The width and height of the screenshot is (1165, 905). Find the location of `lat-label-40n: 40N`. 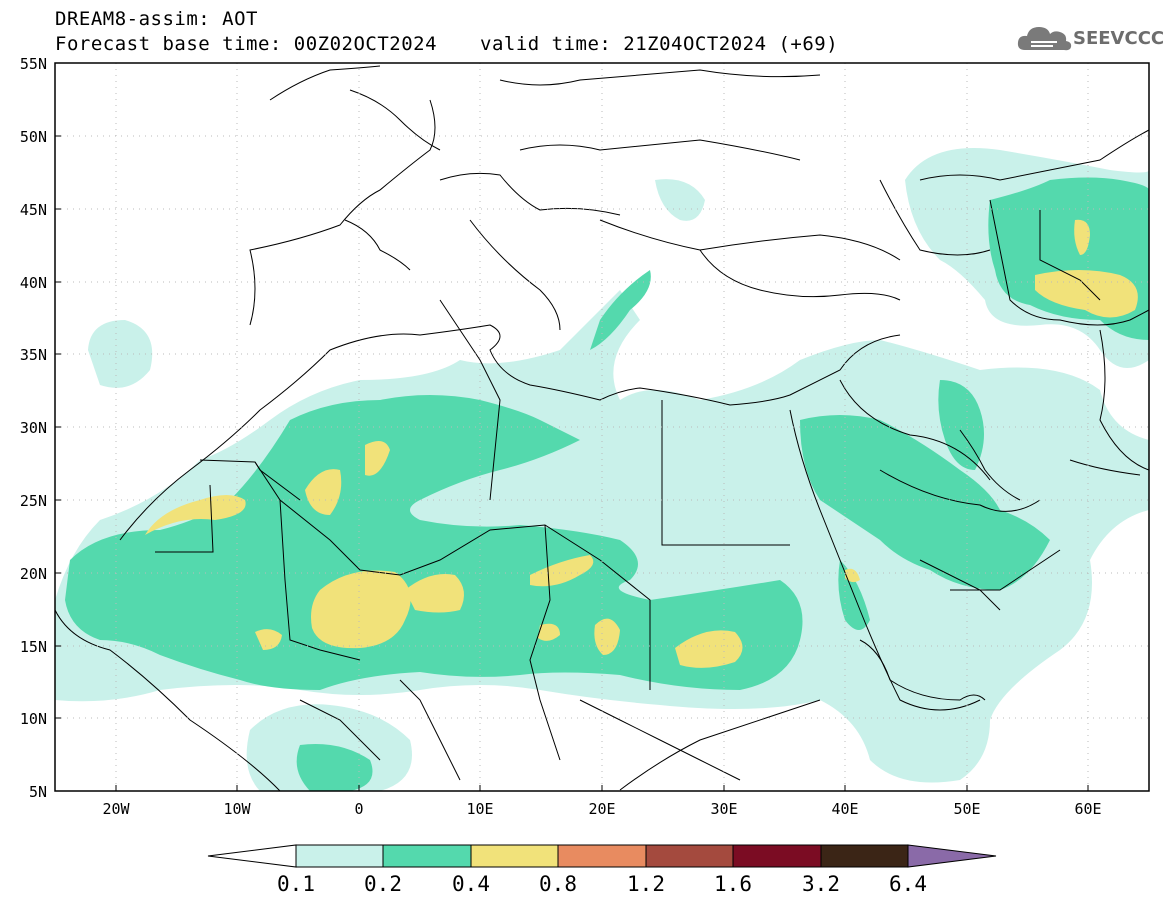

lat-label-40n: 40N is located at coordinates (33, 283).